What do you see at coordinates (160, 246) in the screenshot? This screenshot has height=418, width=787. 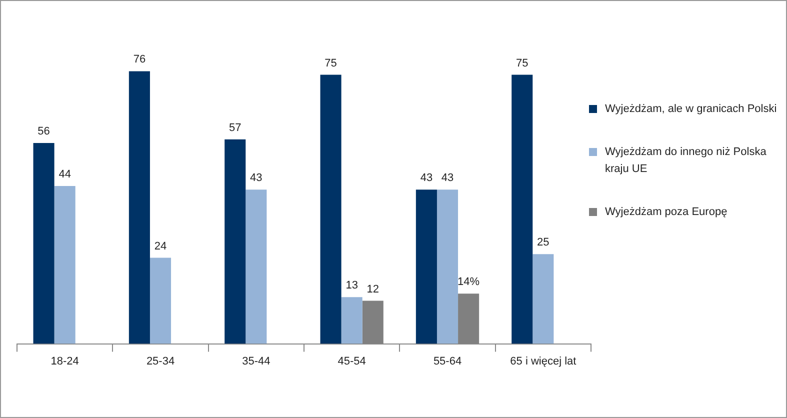 I see `data-label: 24` at bounding box center [160, 246].